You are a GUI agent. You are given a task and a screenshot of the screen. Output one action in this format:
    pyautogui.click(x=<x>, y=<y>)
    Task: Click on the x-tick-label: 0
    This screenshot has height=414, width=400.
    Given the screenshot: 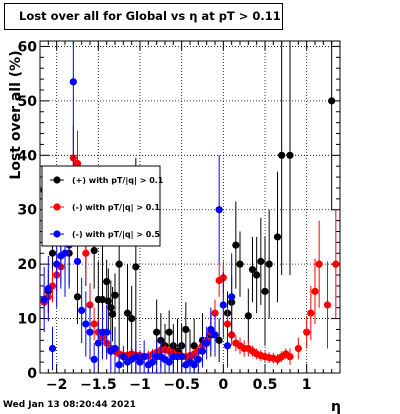 What is the action you would take?
    pyautogui.click(x=223, y=385)
    